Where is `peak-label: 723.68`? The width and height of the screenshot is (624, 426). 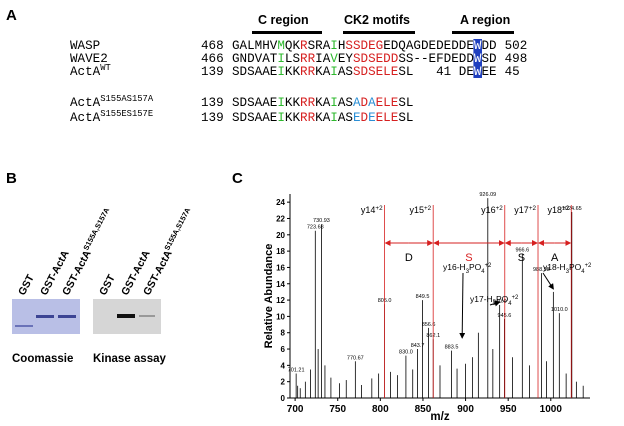 peak-label: 723.68 is located at coordinates (315, 228).